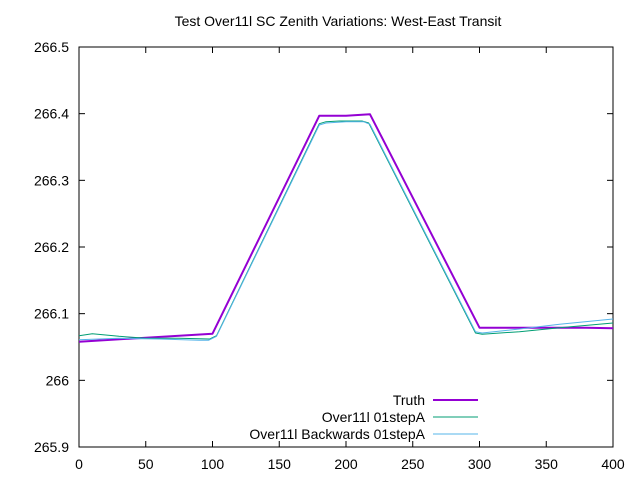 The height and width of the screenshot is (480, 640). Describe the element at coordinates (374, 417) in the screenshot. I see `legend-label: Over11l 01stepA` at that location.